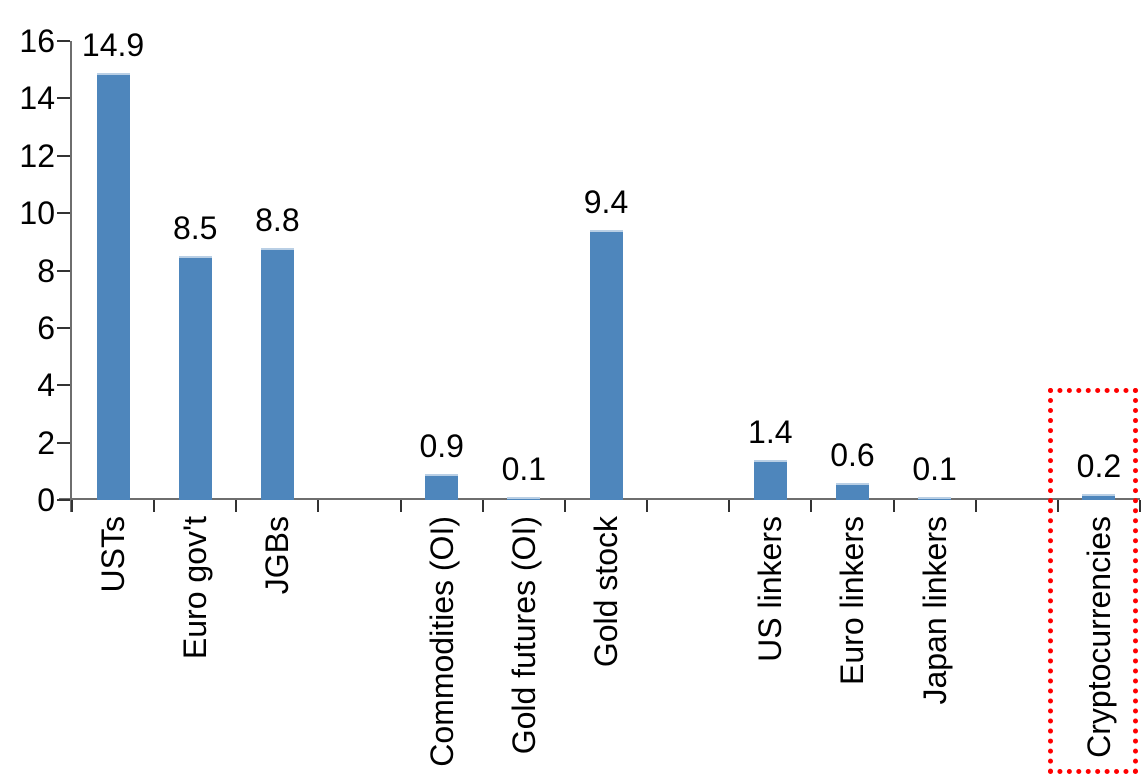  Describe the element at coordinates (606, 592) in the screenshot. I see `x-category-label: Gold stock` at that location.